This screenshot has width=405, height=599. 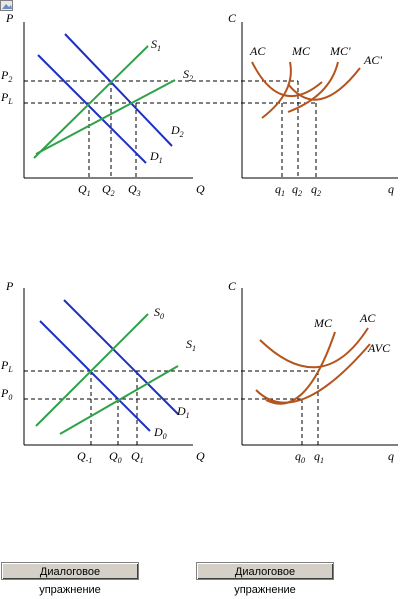 I want to click on top-firm-q-label: q1, so click(x=280, y=190).